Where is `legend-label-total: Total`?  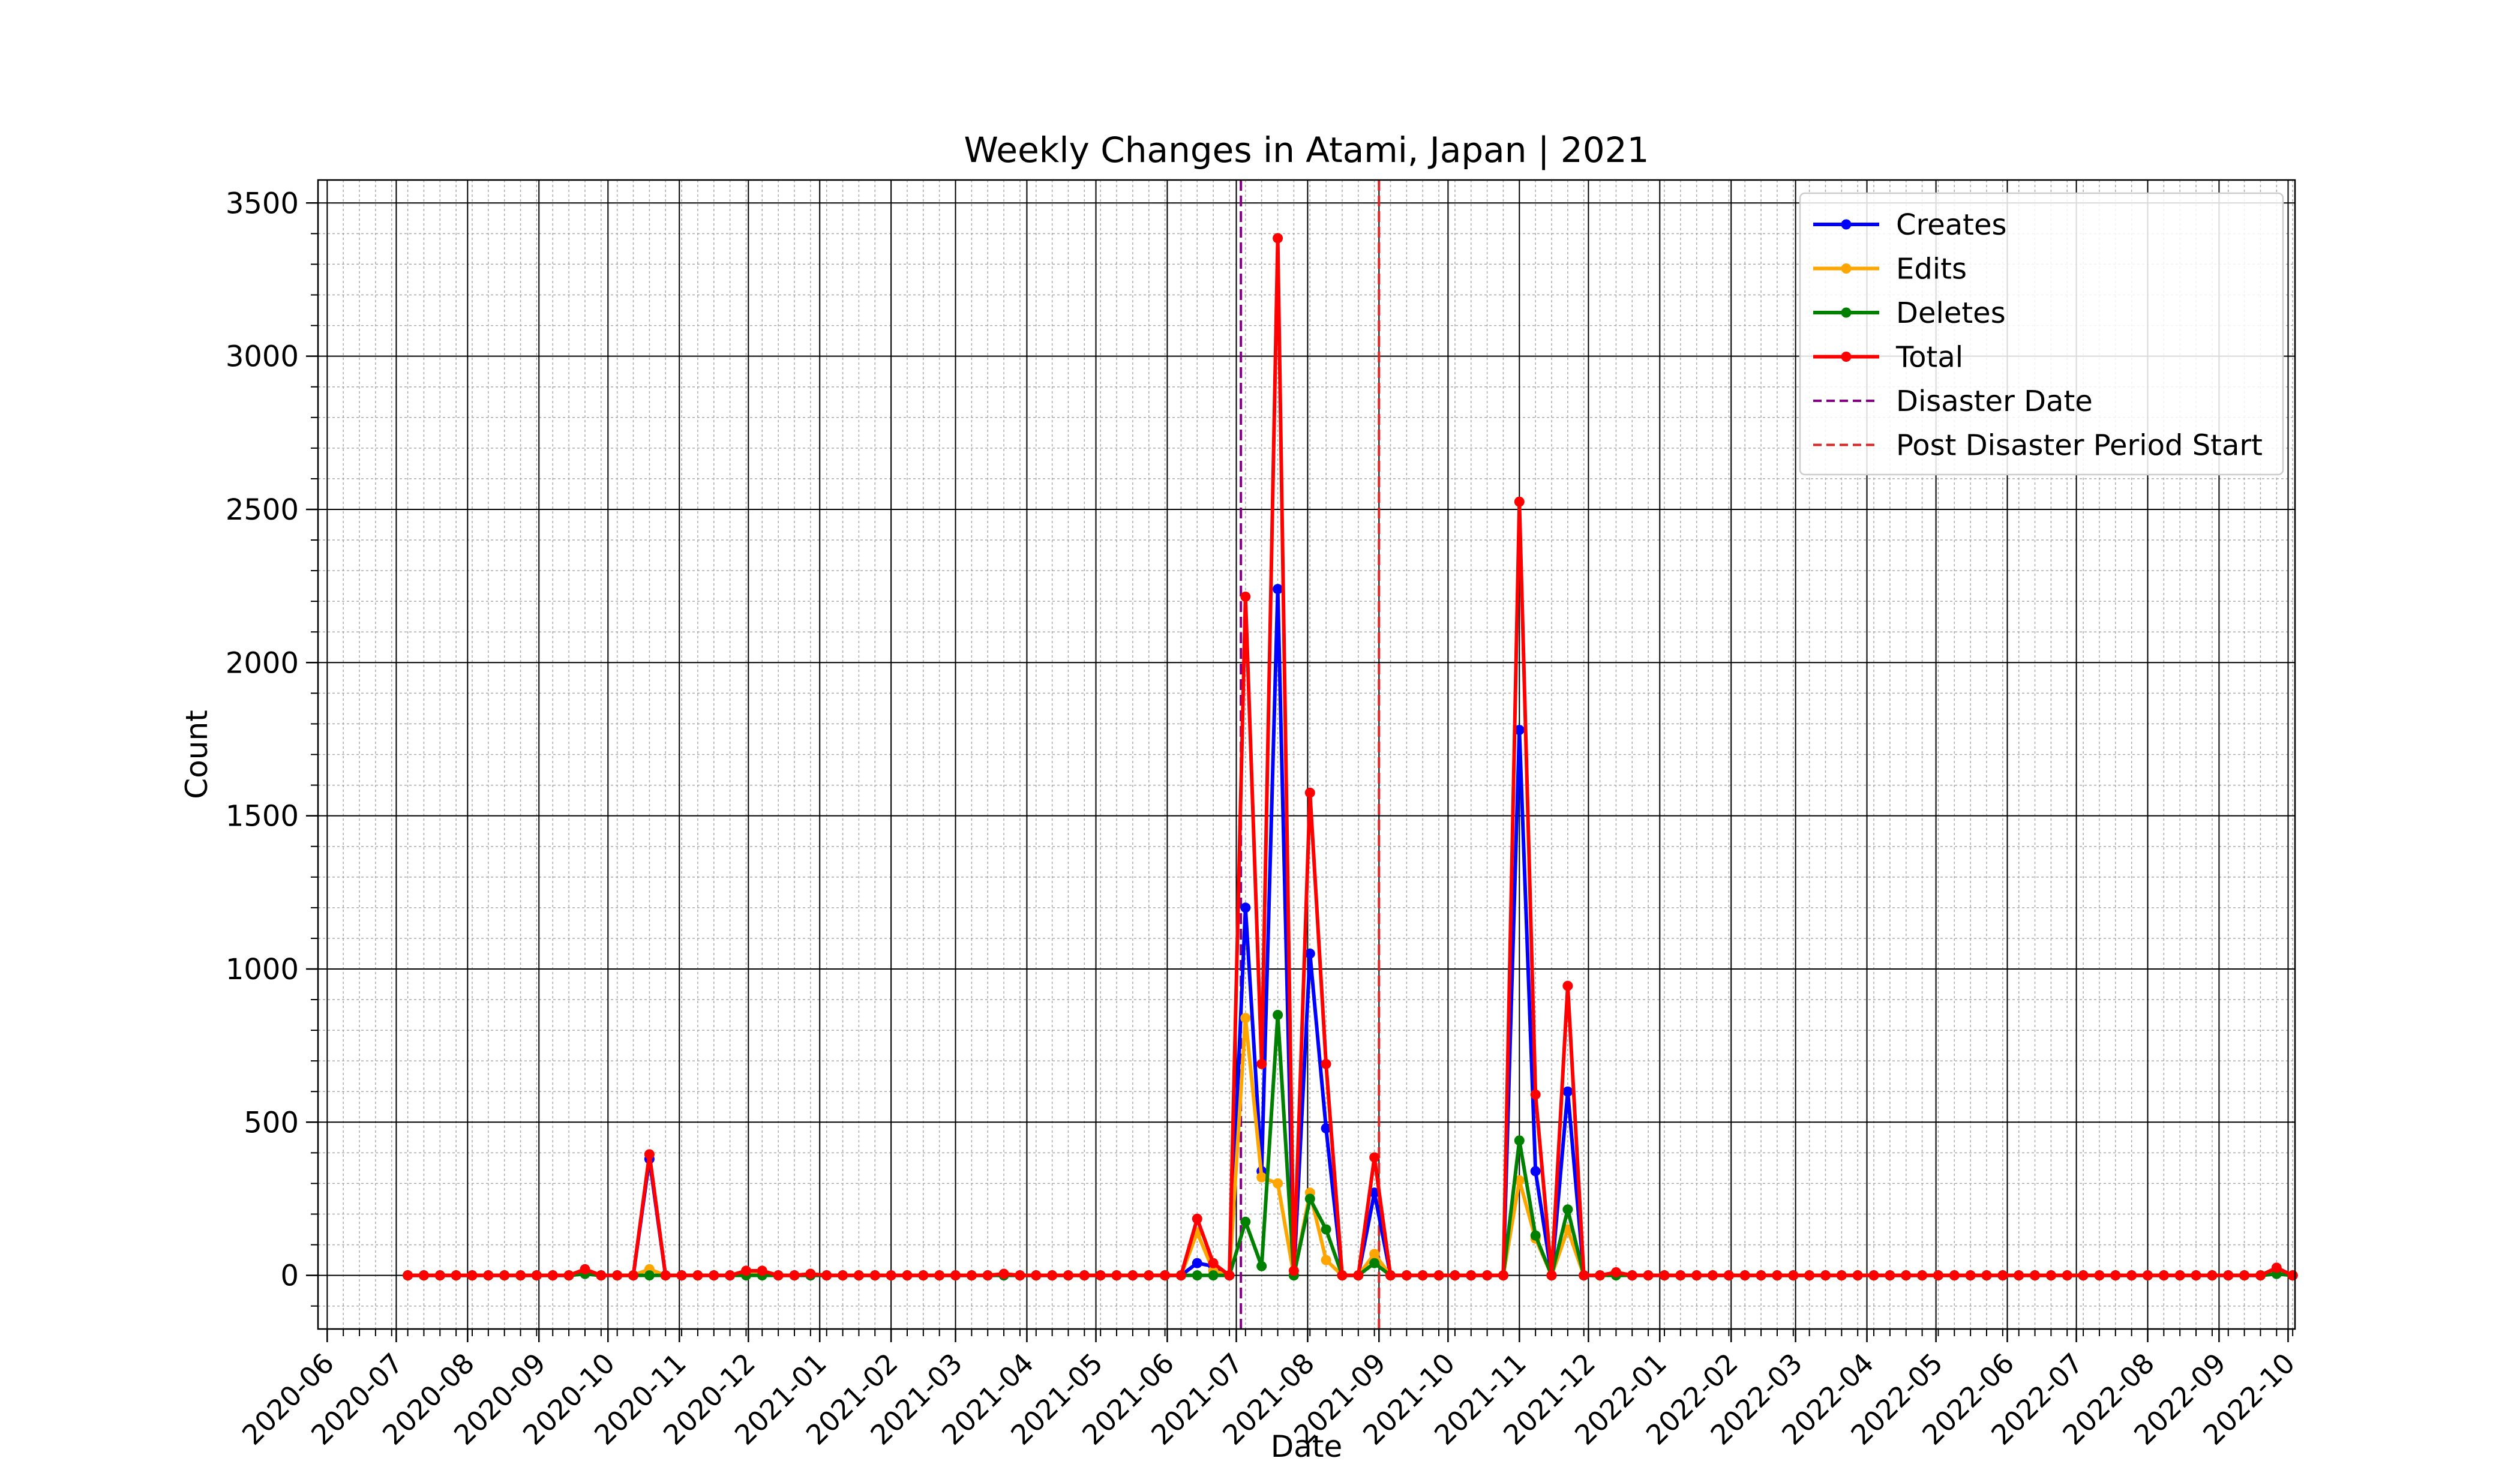 legend-label-total: Total is located at coordinates (1929, 357).